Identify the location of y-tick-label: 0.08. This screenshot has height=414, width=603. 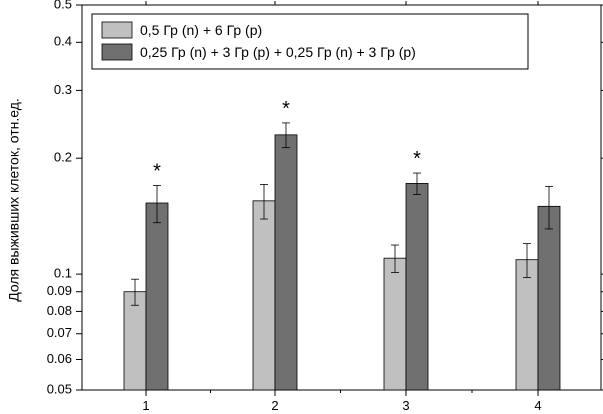
(59, 310).